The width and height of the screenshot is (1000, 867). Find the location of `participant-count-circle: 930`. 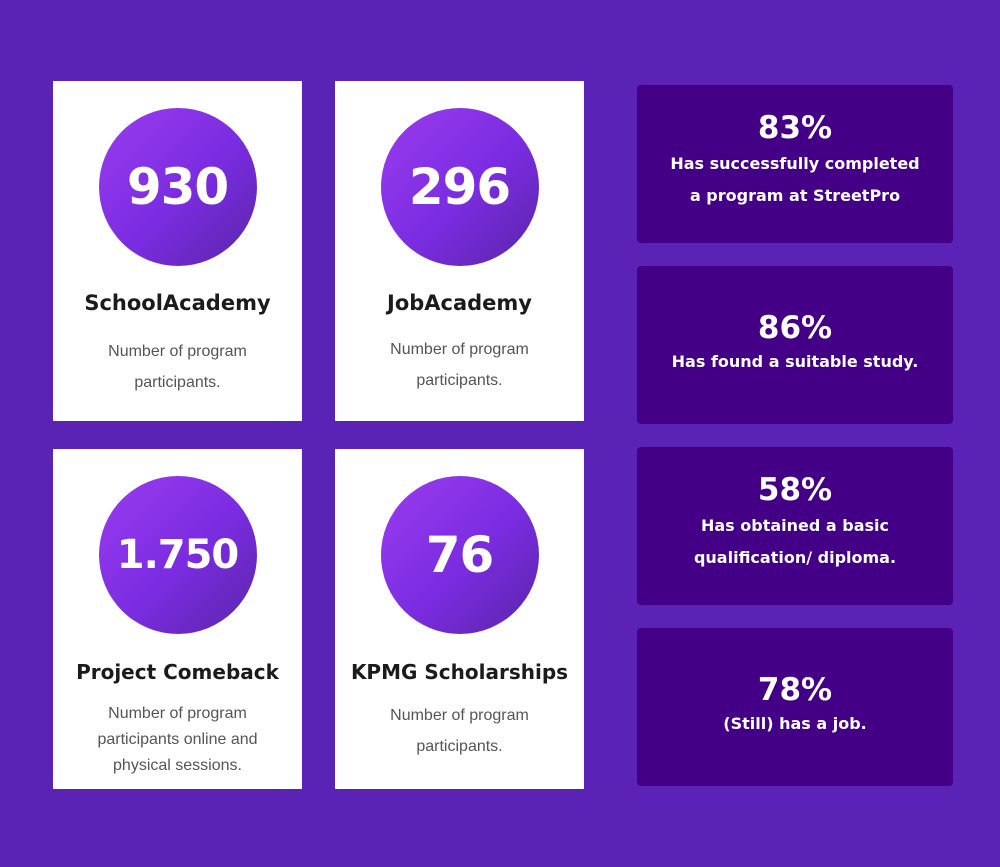

participant-count-circle: 930 is located at coordinates (177, 187).